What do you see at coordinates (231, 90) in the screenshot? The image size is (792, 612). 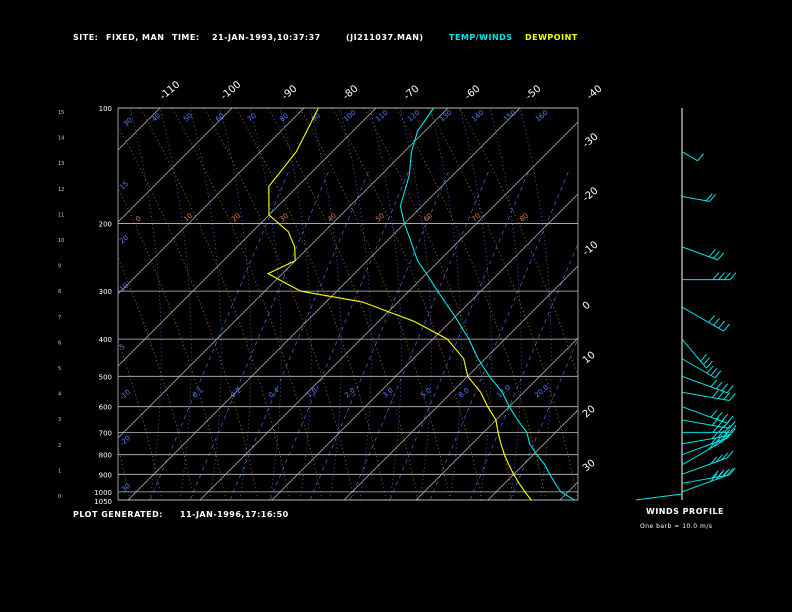 I see `top-temp-label: -100` at bounding box center [231, 90].